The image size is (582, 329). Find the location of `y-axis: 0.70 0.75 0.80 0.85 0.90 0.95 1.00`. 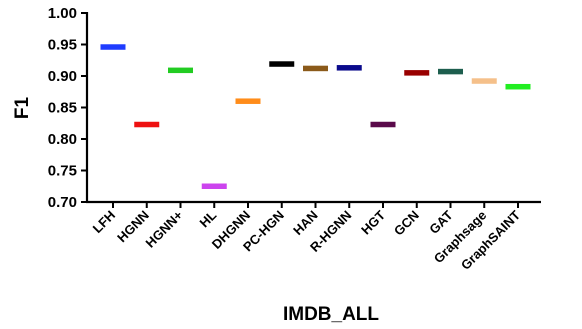

y-axis: 0.70 0.75 0.80 0.85 0.90 0.95 1.00 is located at coordinates (68, 108).